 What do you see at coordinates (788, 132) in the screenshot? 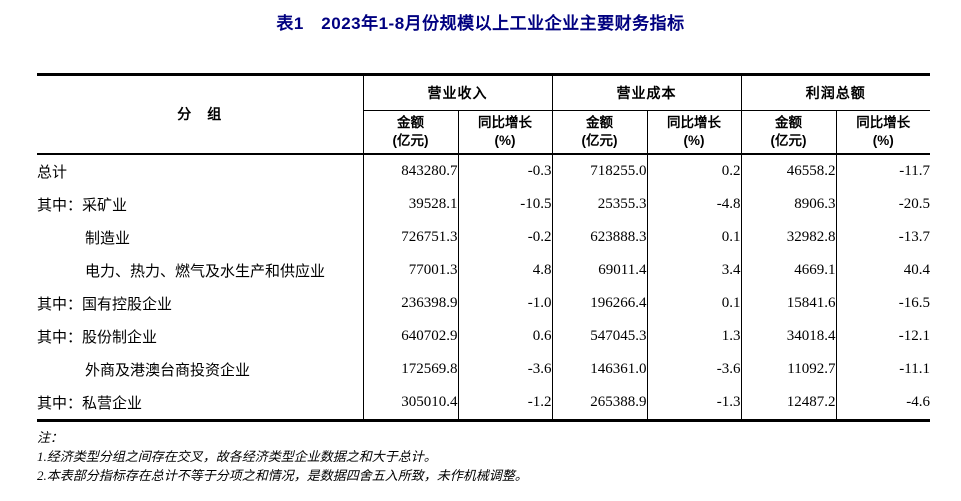
I see `subheader-profit-amount: 金额 (亿元)` at bounding box center [788, 132].